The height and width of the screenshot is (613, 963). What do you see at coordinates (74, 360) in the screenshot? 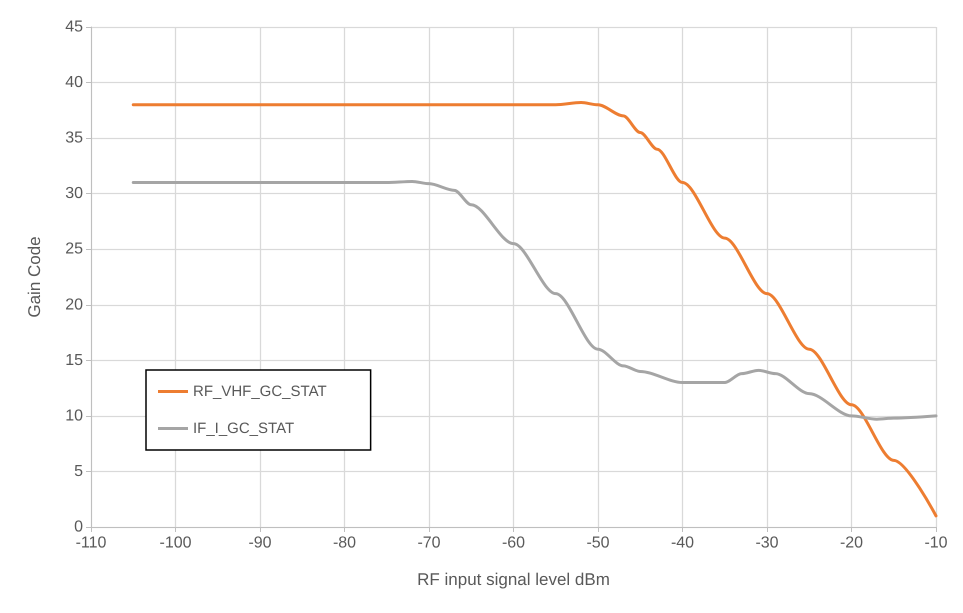
I see `y-tick-label: 15` at bounding box center [74, 360].